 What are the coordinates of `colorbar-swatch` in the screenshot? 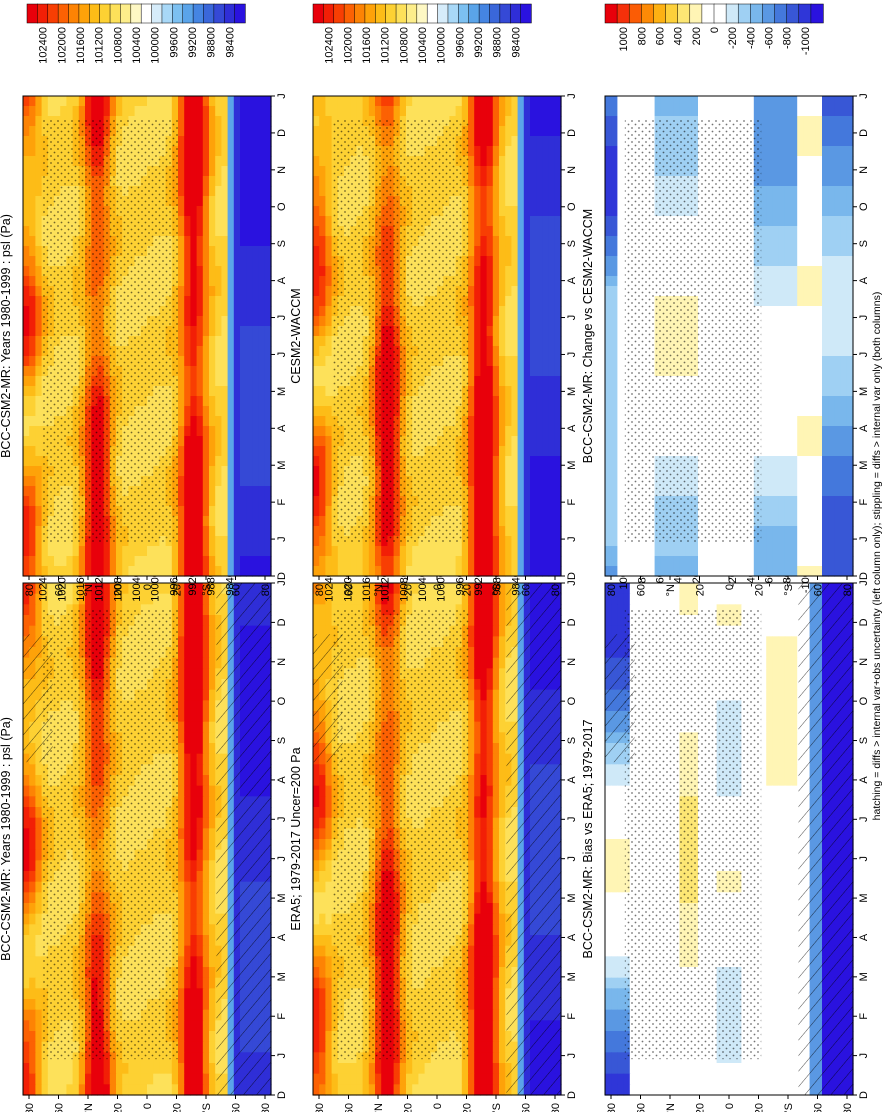 It's located at (136, 13).